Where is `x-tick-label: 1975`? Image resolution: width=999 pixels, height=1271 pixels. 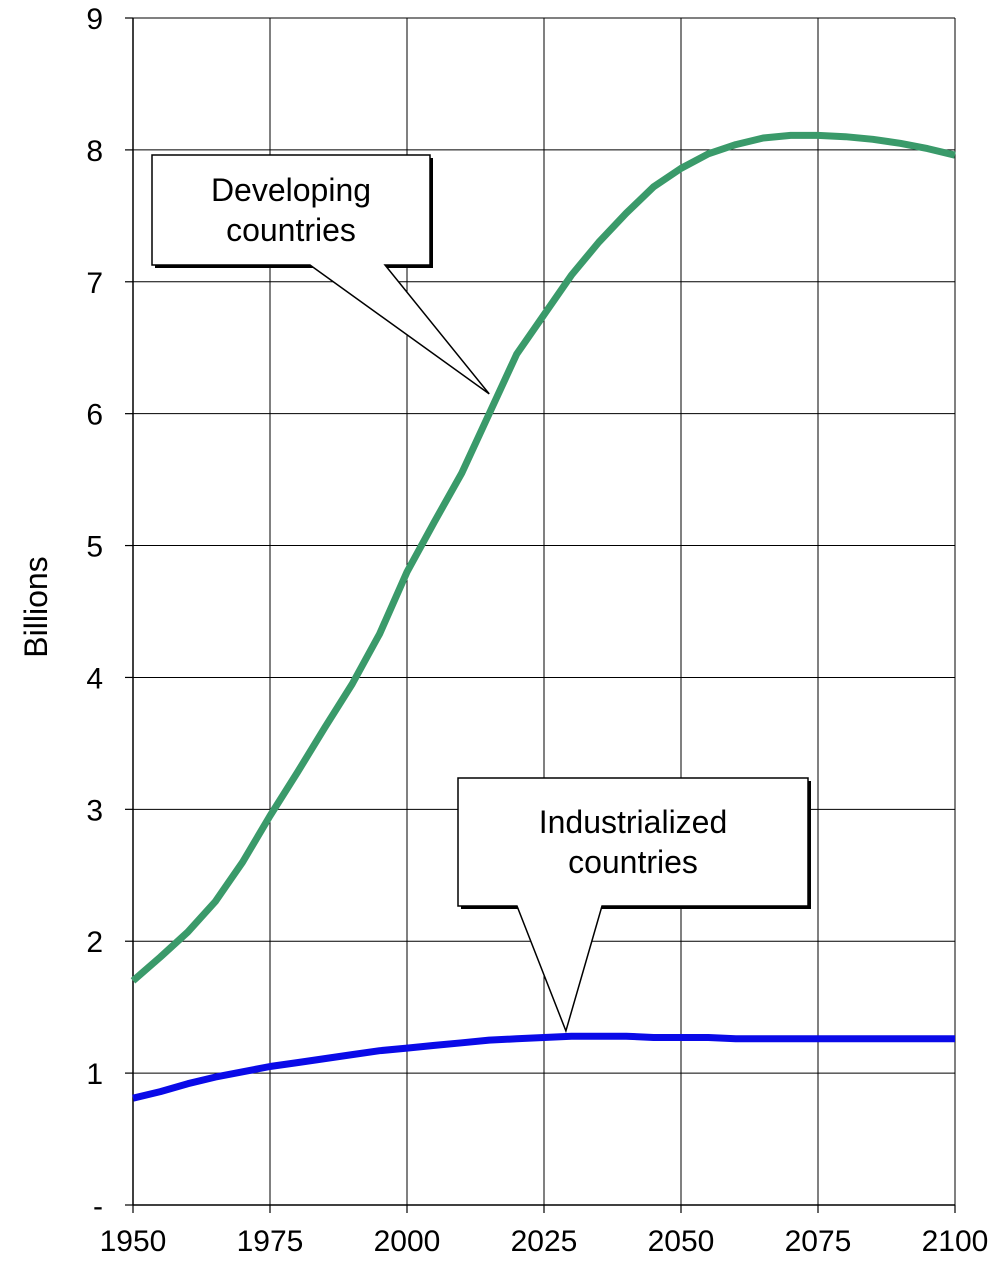
x-tick-label: 1975 is located at coordinates (270, 1241).